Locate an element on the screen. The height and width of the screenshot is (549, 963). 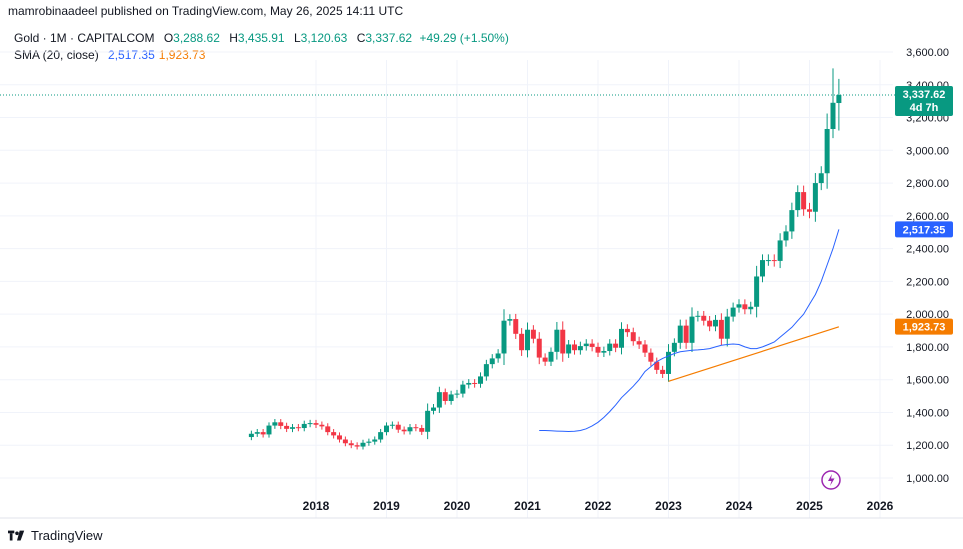
sma-orange-badge-text: 1,923.73 is located at coordinates (924, 328).